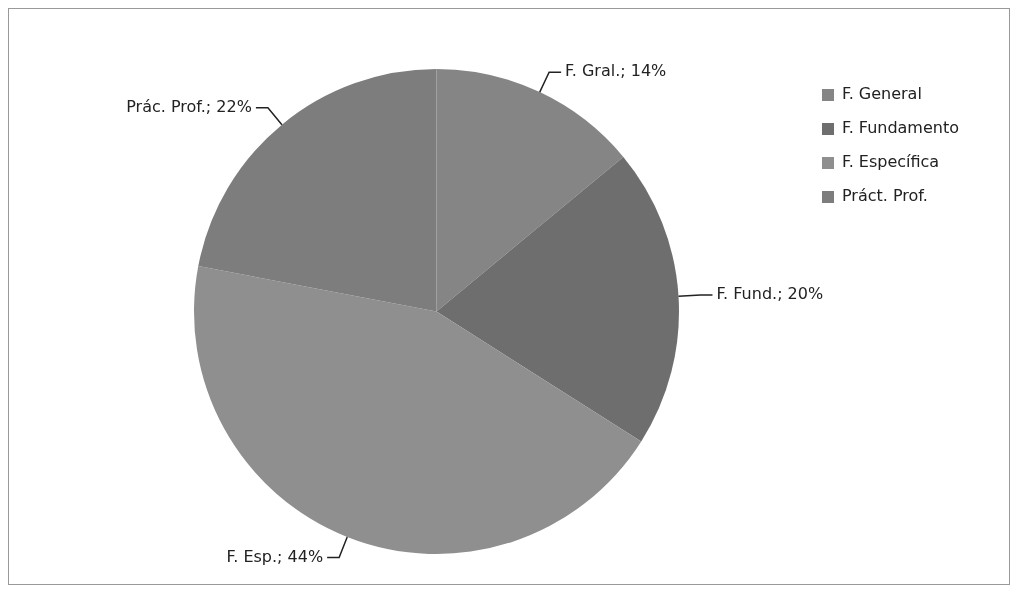 The image size is (1021, 595). I want to click on data-label: F. Fund.; 20%, so click(770, 294).